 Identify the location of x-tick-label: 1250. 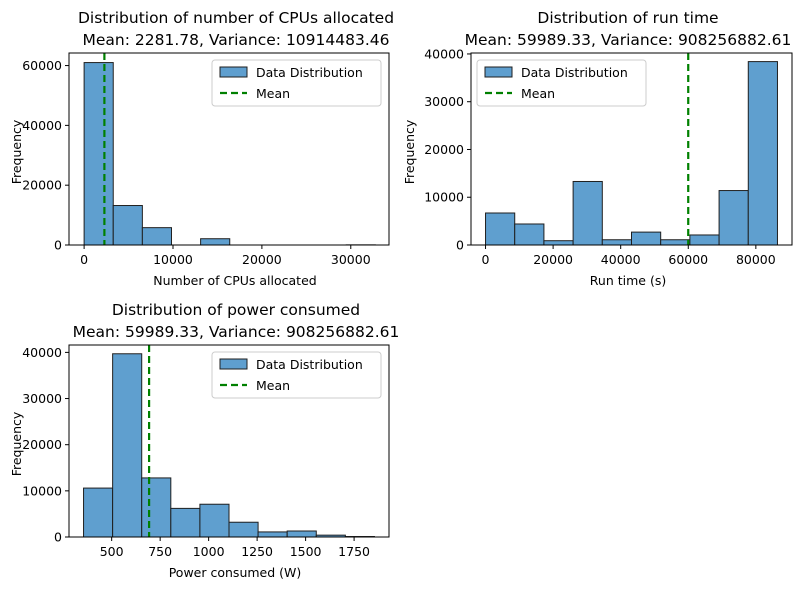
(257, 551).